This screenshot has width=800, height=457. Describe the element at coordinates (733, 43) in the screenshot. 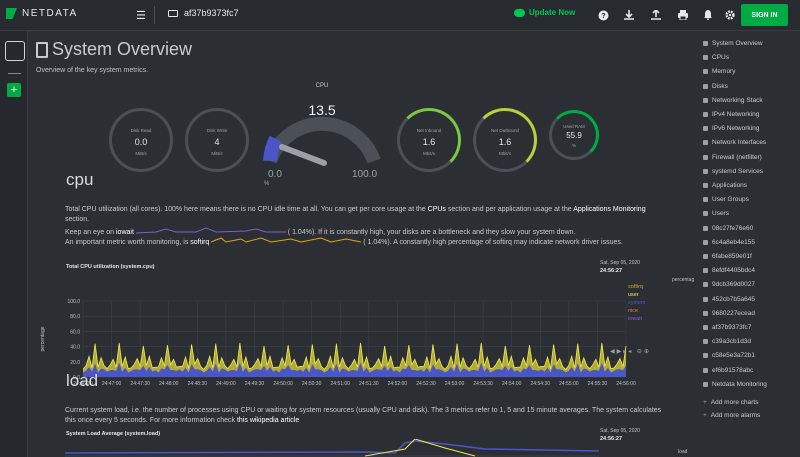

I see `nav-item: System Overview` at that location.